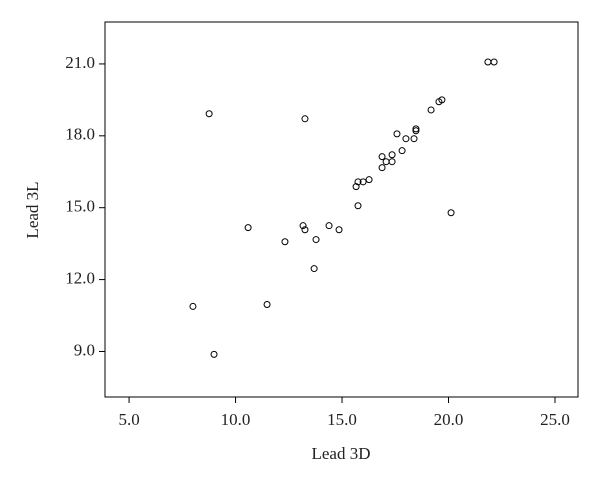  I want to click on x-tick-label: 10.0, so click(236, 419).